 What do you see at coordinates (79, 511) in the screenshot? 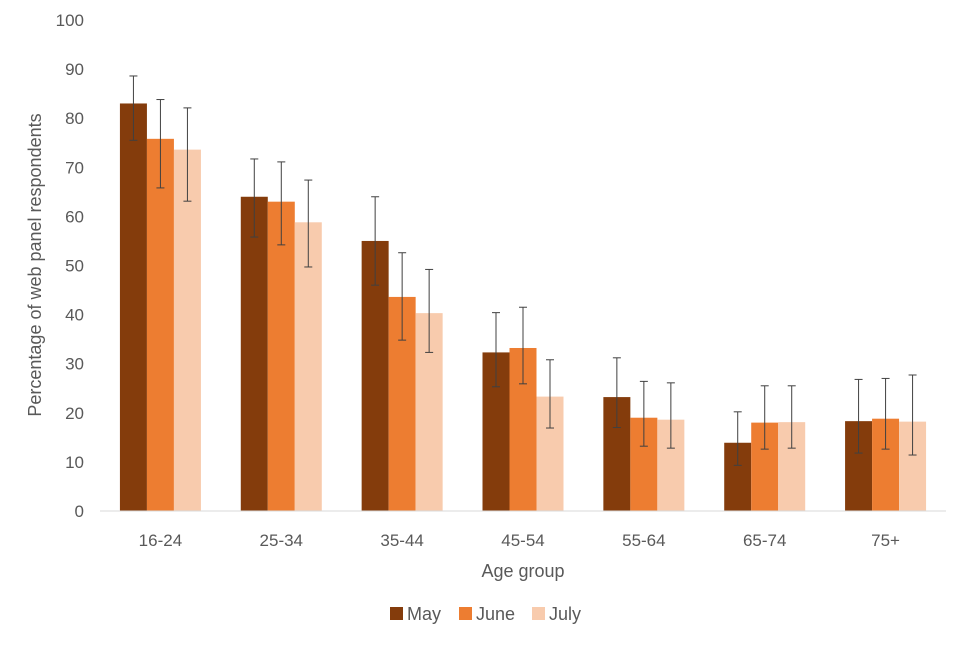
I see `y-tick-label: 0` at bounding box center [79, 511].